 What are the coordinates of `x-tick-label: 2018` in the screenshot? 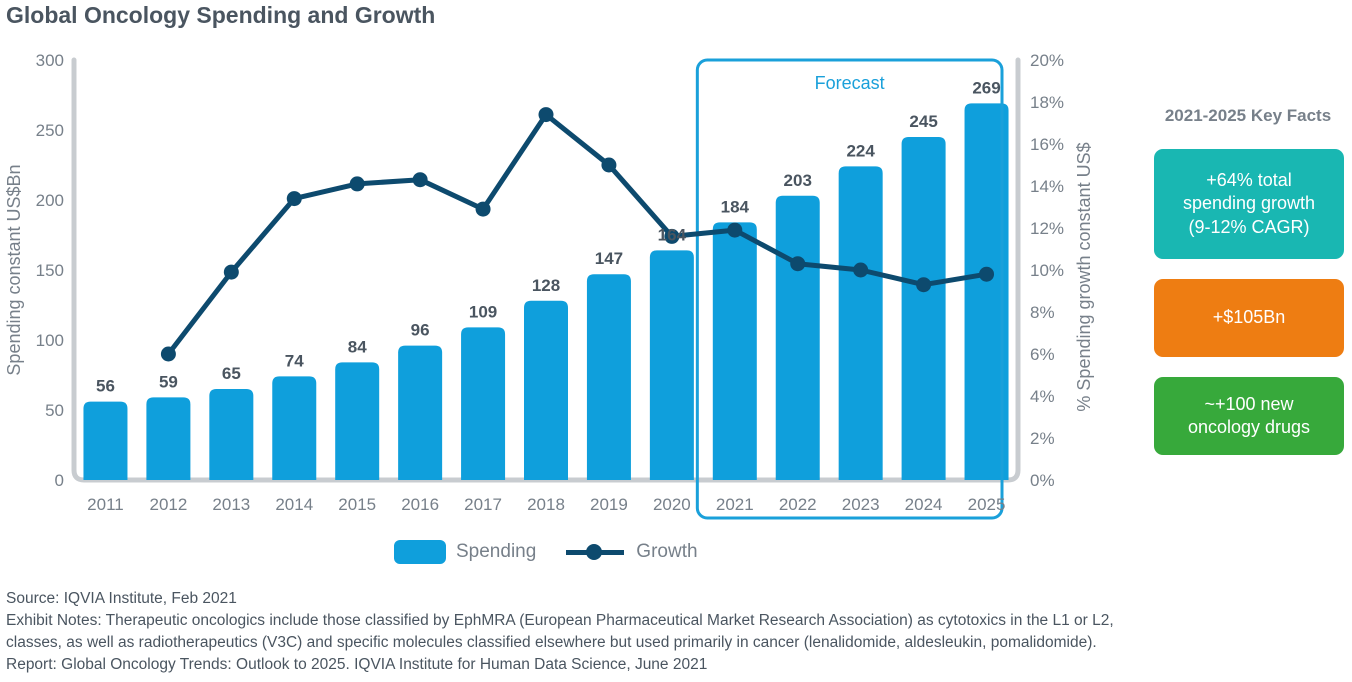 It's located at (546, 504).